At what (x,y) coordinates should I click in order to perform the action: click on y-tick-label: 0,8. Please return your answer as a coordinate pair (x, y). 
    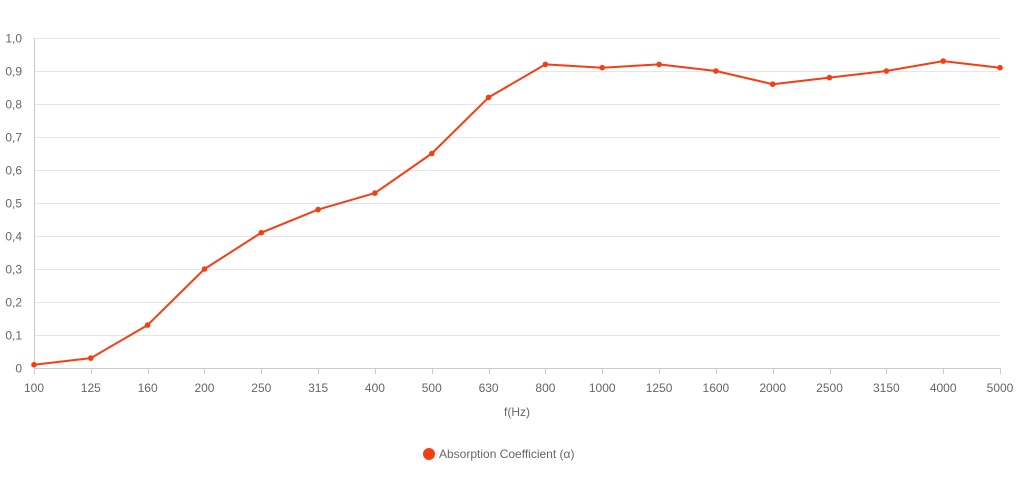
    Looking at the image, I should click on (13, 105).